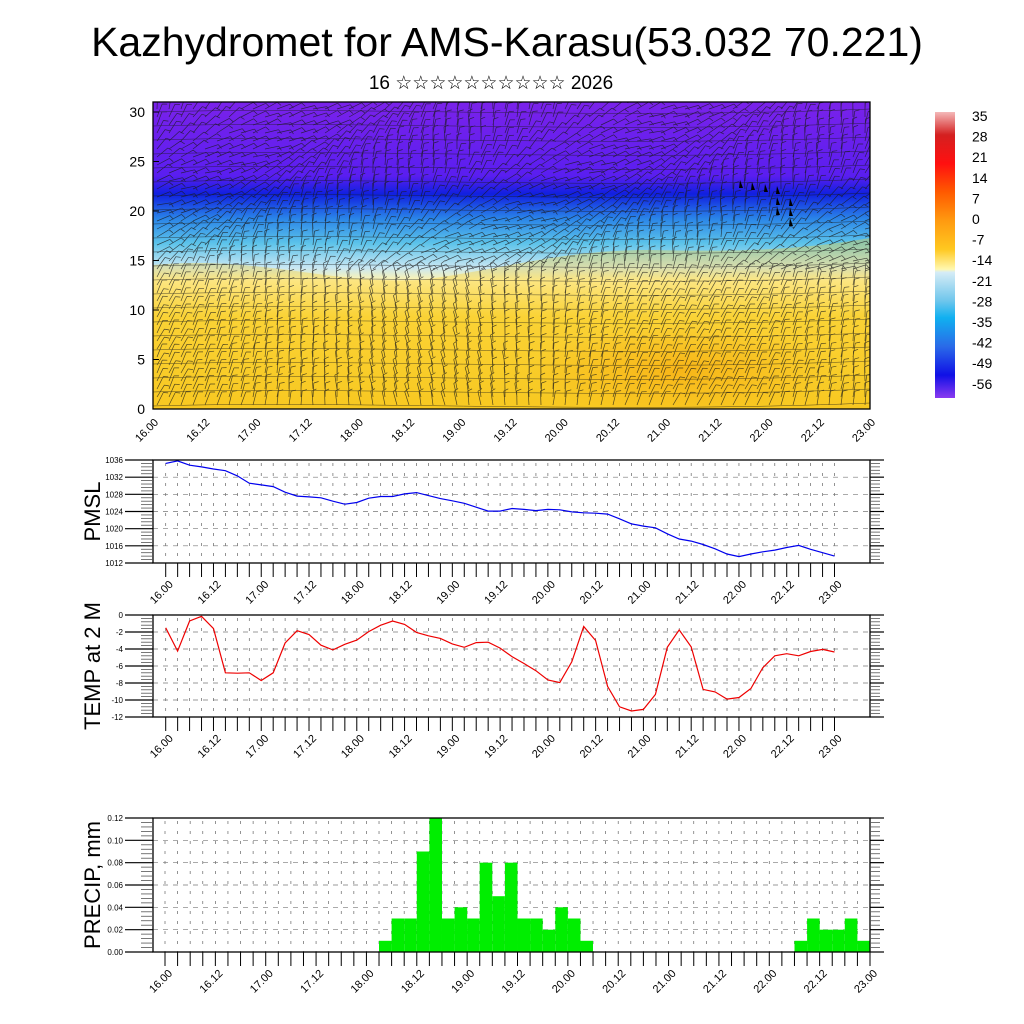 The image size is (1024, 1024). I want to click on x-tick-label: 23.00, so click(864, 431).